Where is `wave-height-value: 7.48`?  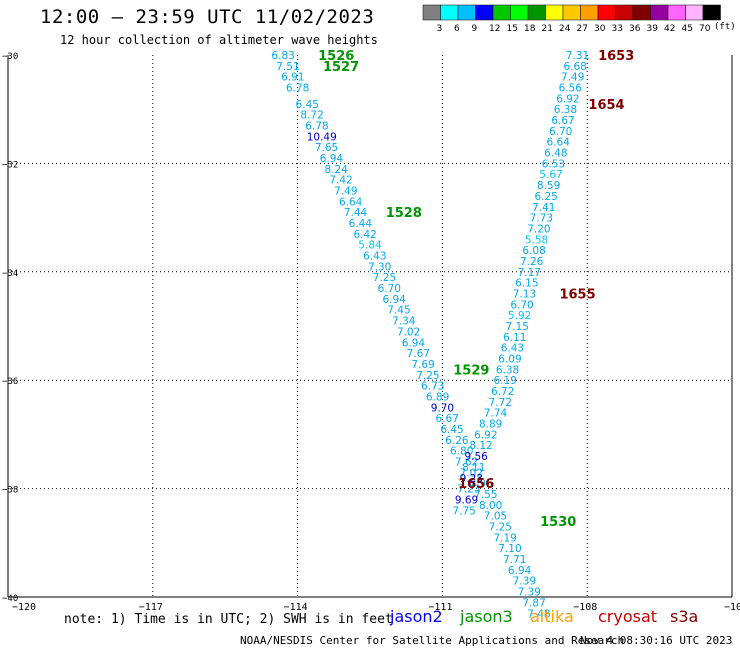
wave-height-value: 7.48 is located at coordinates (538, 614).